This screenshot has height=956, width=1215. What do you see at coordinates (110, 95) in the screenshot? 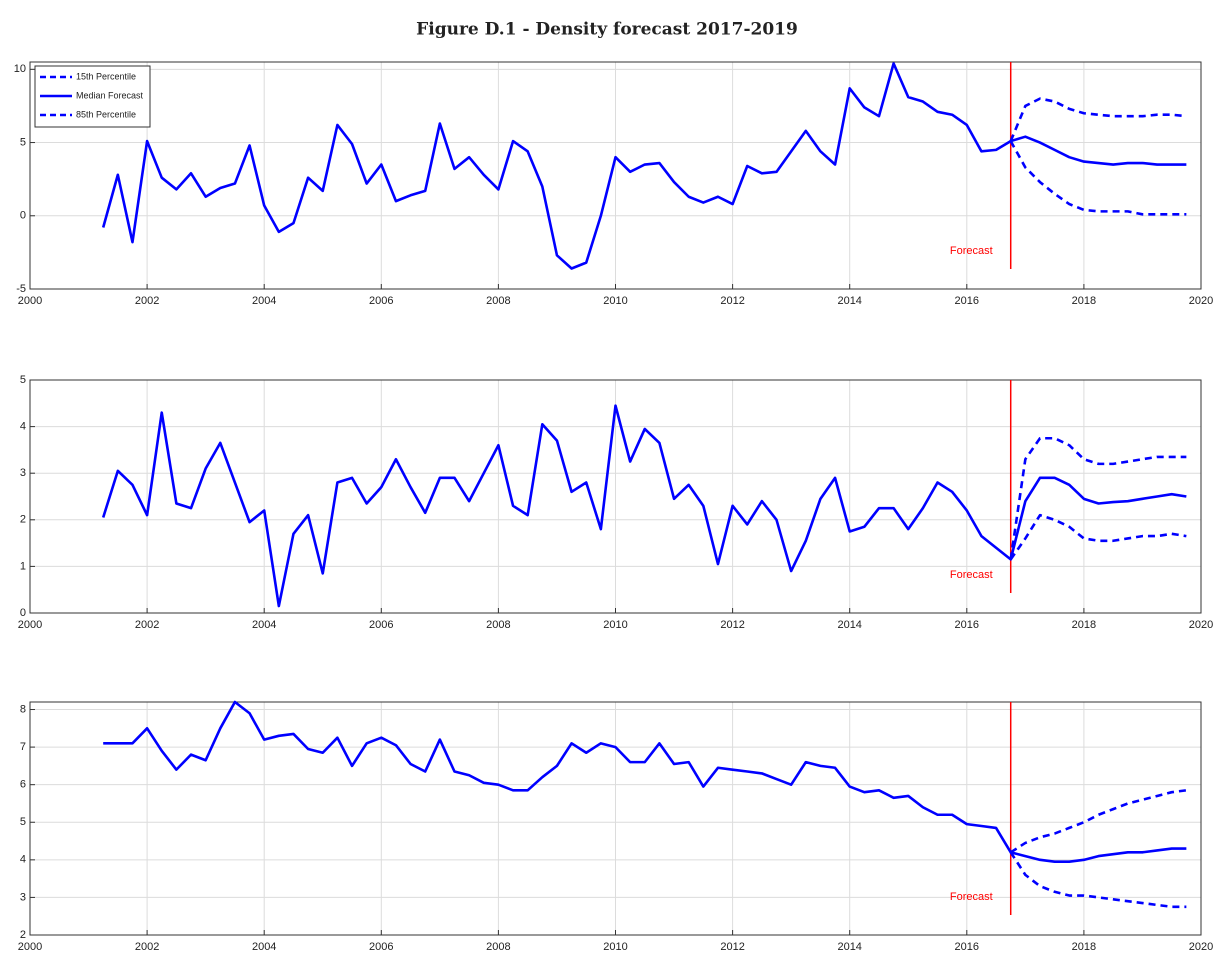
I see `legend-label: Median Forecast` at bounding box center [110, 95].